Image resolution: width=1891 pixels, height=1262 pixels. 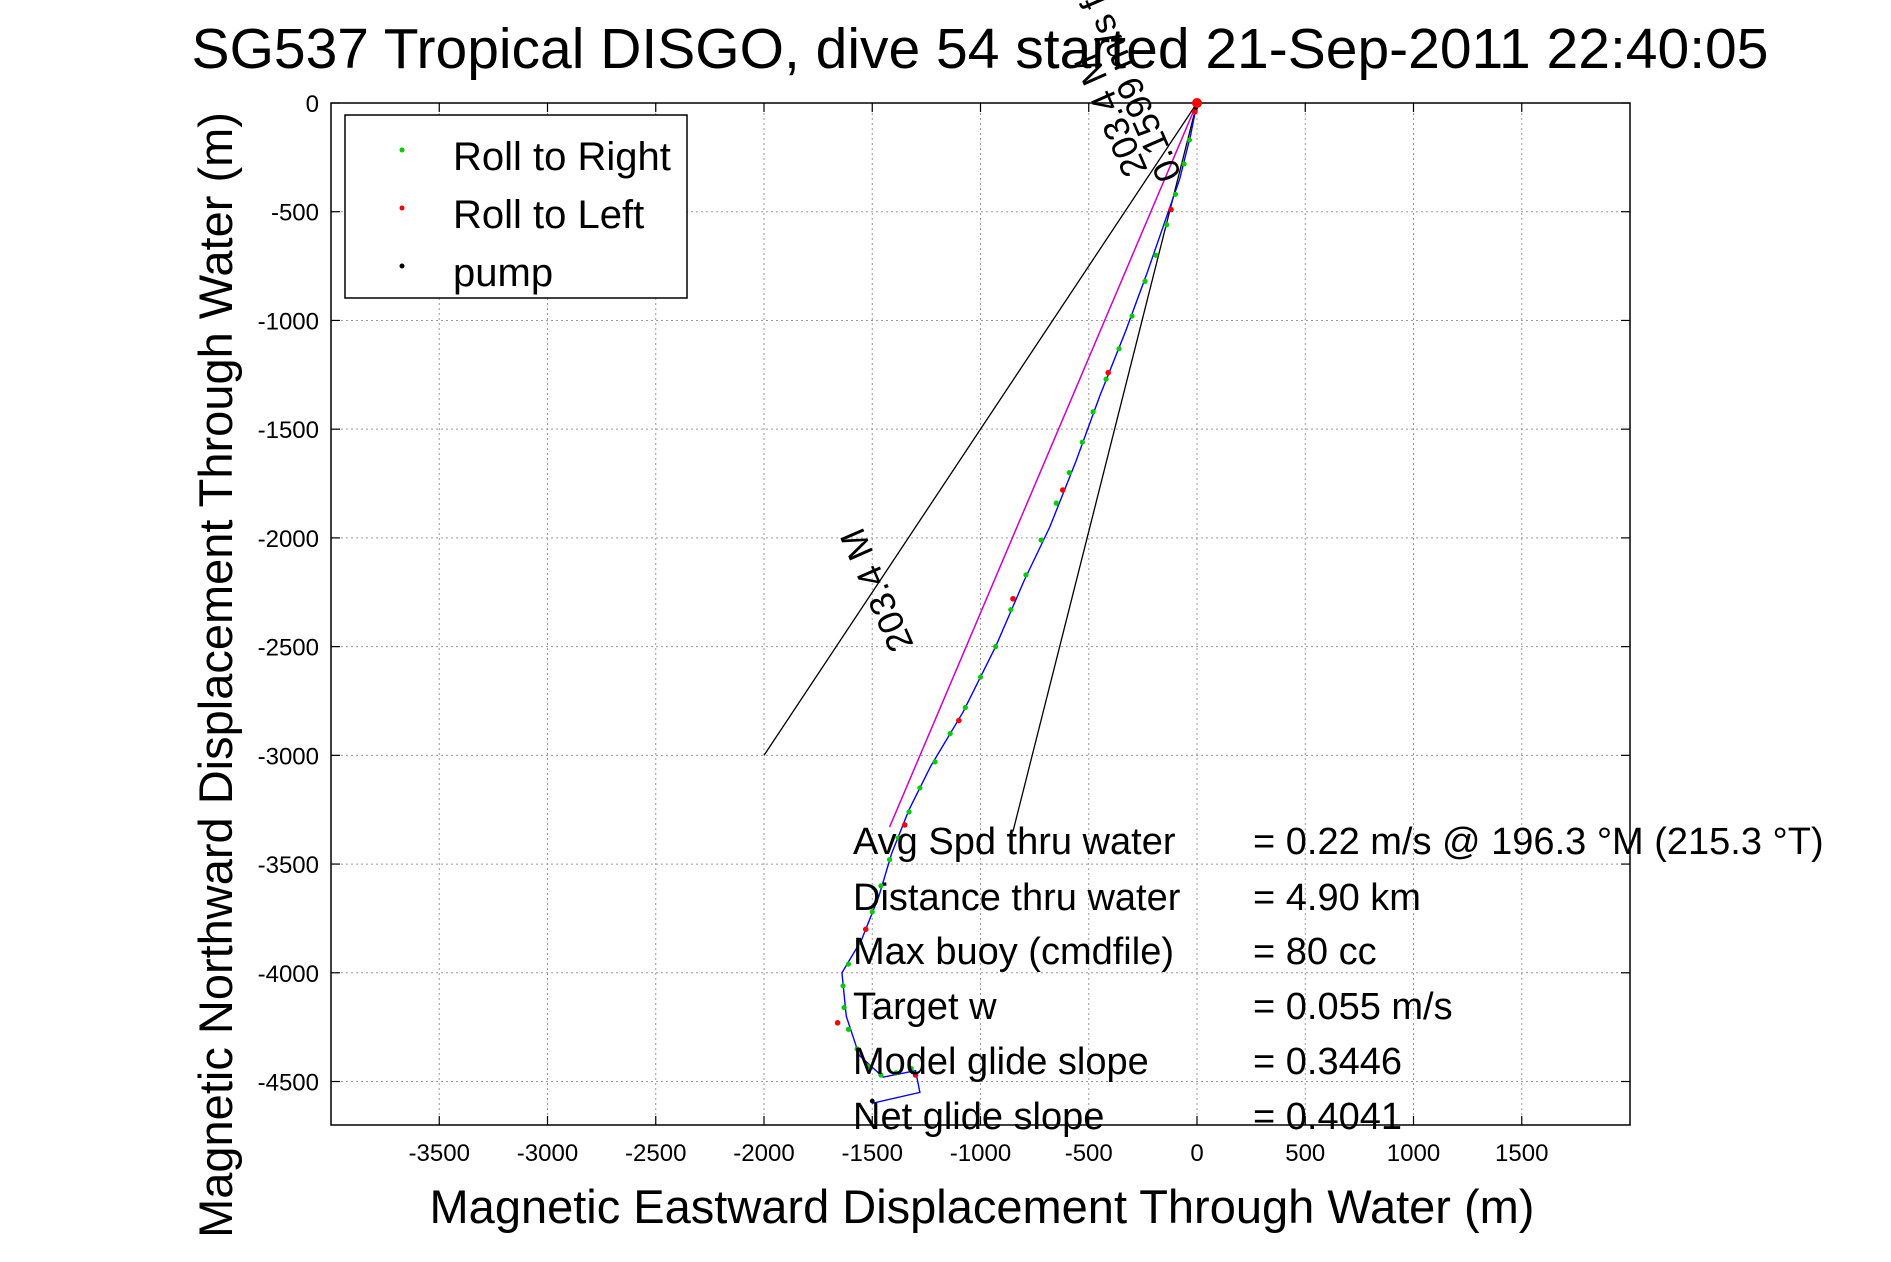 What do you see at coordinates (1327, 1117) in the screenshot?
I see `stat-value-net-glide: = 0.4041` at bounding box center [1327, 1117].